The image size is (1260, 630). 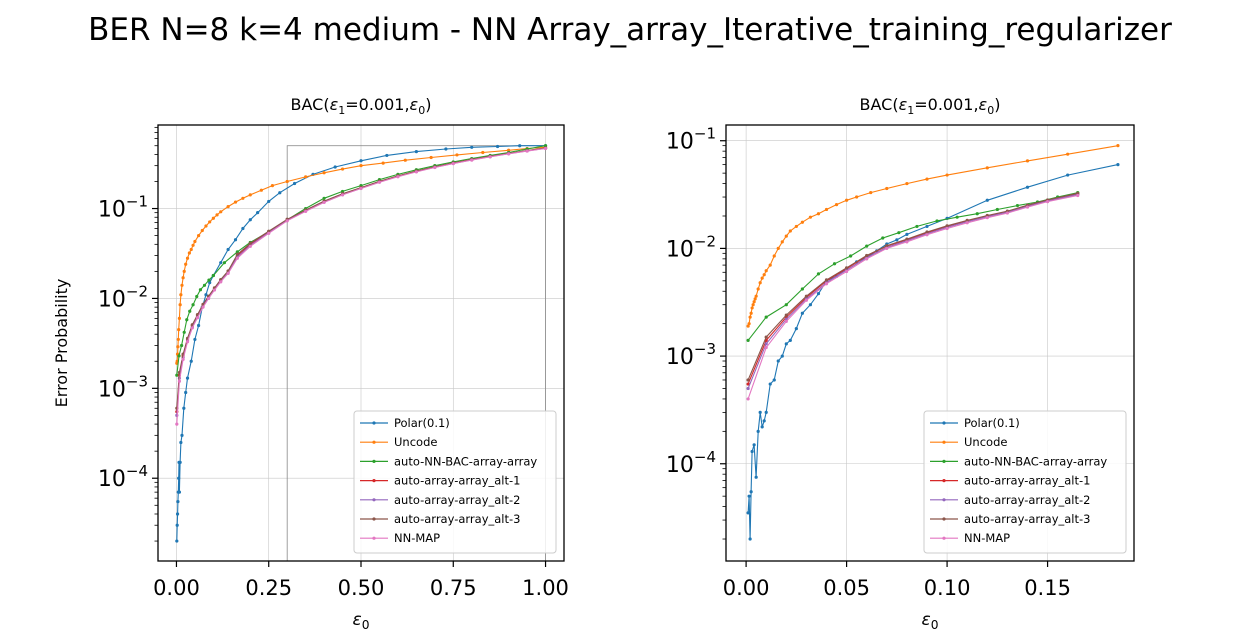 What do you see at coordinates (985, 442) in the screenshot?
I see `legend-label: Uncode` at bounding box center [985, 442].